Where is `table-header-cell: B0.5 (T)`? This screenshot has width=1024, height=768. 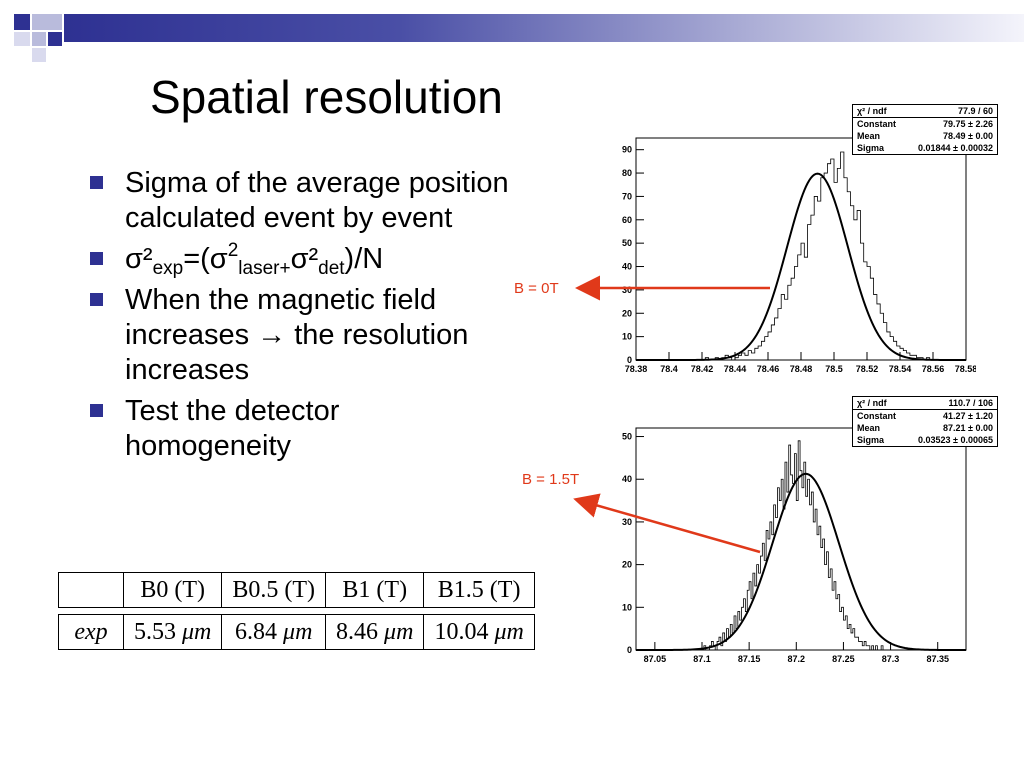 table-header-cell: B0.5 (T) is located at coordinates (274, 590).